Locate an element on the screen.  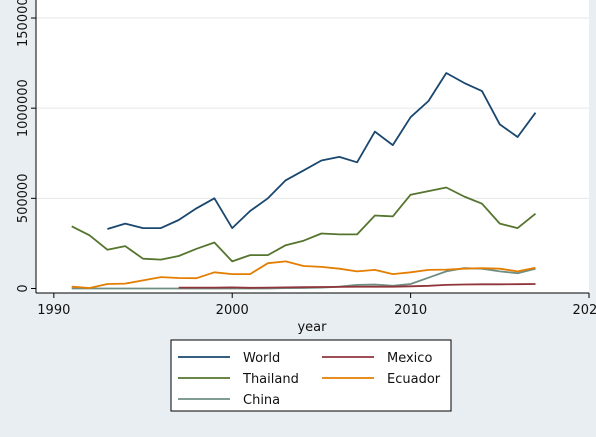
x-axis-ticks: 1990 2000 2010 2020 is located at coordinates (316, 305).